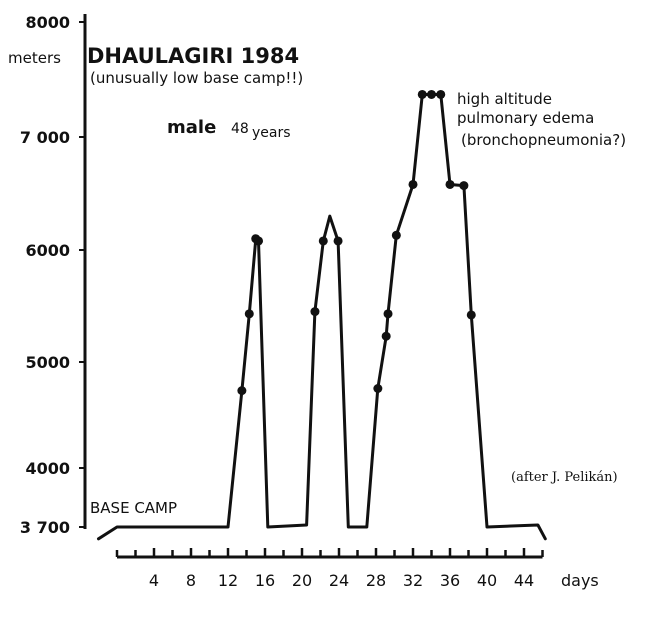 The width and height of the screenshot is (664, 618). Describe the element at coordinates (543, 140) in the screenshot. I see `edema-note-line-3: (bronchopneumonia?)` at that location.